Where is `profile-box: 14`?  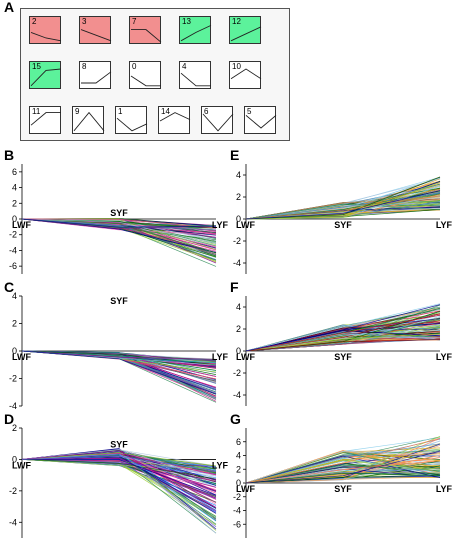 profile-box: 14 is located at coordinates (174, 120).